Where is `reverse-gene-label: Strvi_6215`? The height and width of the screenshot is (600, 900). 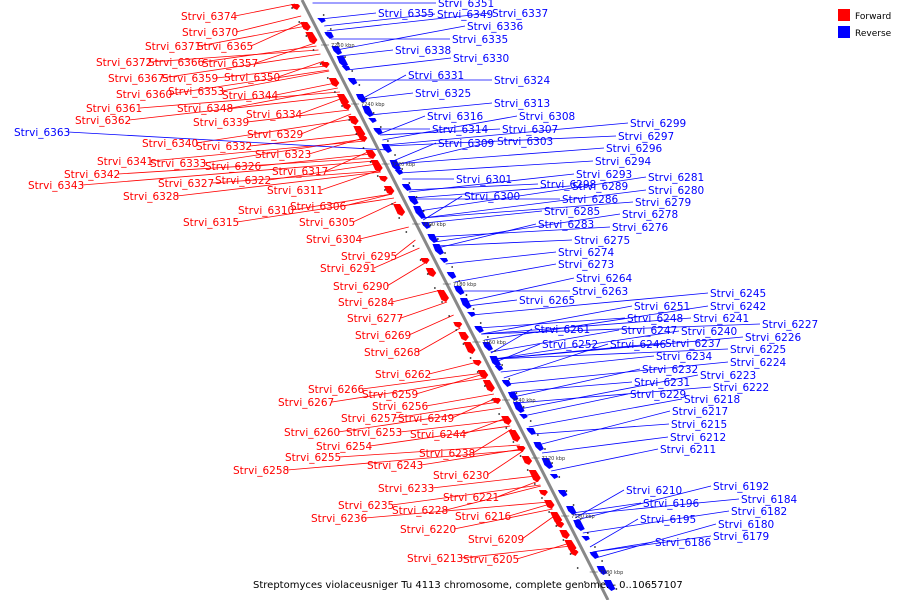 reverse-gene-label: Strvi_6215 is located at coordinates (699, 425).